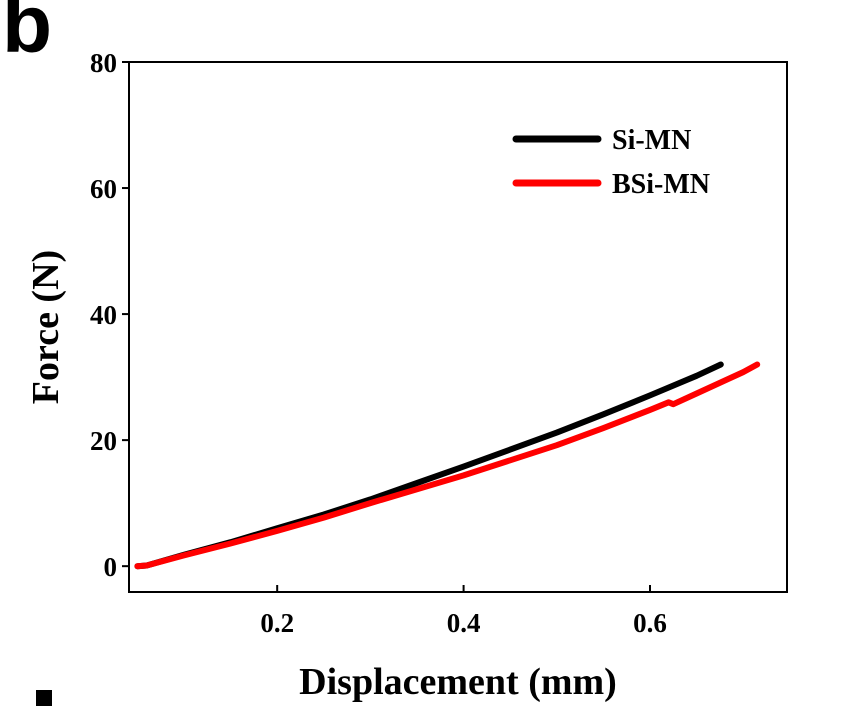 The width and height of the screenshot is (843, 706). I want to click on legend-label-bsi-mn: BSi-MN, so click(661, 184).